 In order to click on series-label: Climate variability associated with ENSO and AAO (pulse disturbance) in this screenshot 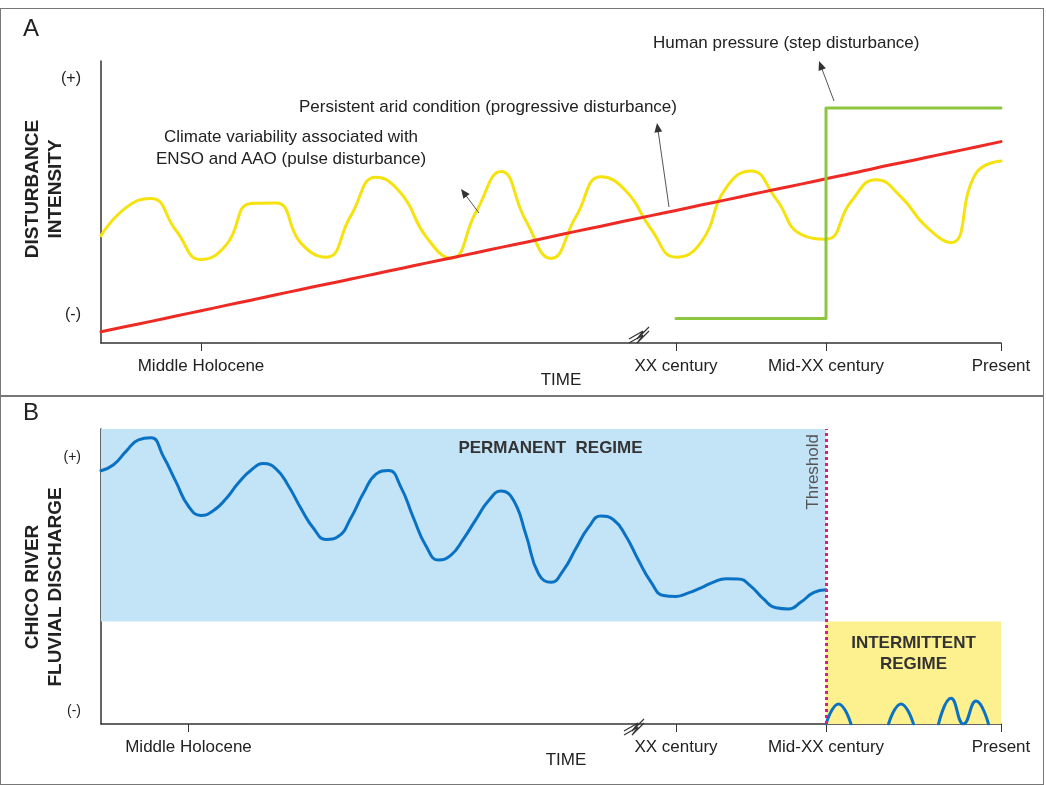, I will do `click(291, 147)`.